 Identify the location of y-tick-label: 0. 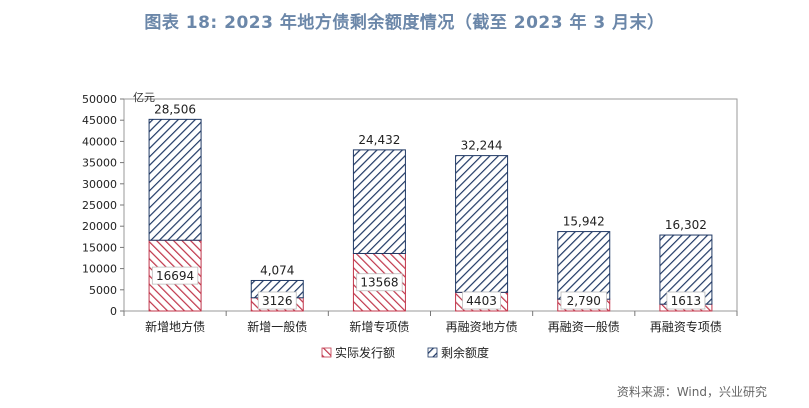
(113, 311).